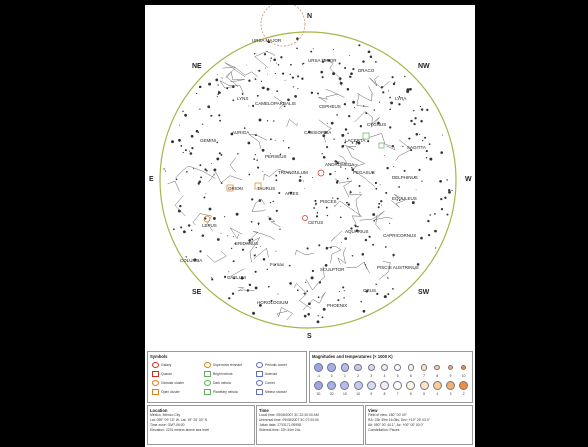  What do you see at coordinates (400, 98) in the screenshot?
I see `constellation-label: LYRA` at bounding box center [400, 98].